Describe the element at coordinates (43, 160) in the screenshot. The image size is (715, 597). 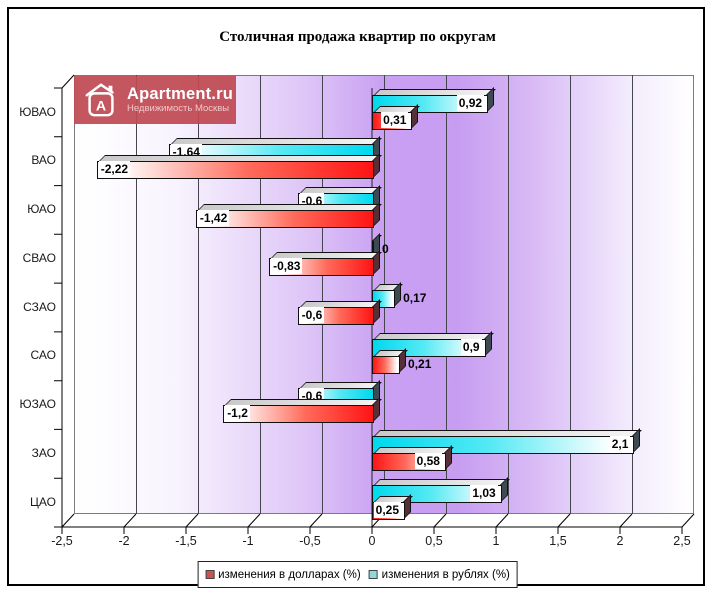
I see `category-label: ВАО` at that location.